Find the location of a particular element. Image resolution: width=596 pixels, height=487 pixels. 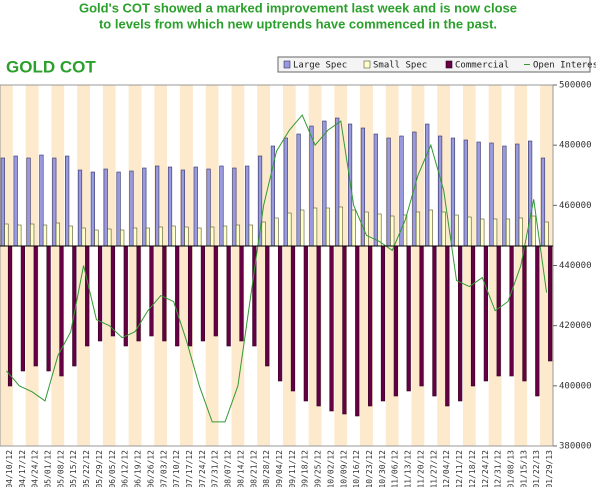

x-tick-label: 05/29/12 is located at coordinates (99, 468).